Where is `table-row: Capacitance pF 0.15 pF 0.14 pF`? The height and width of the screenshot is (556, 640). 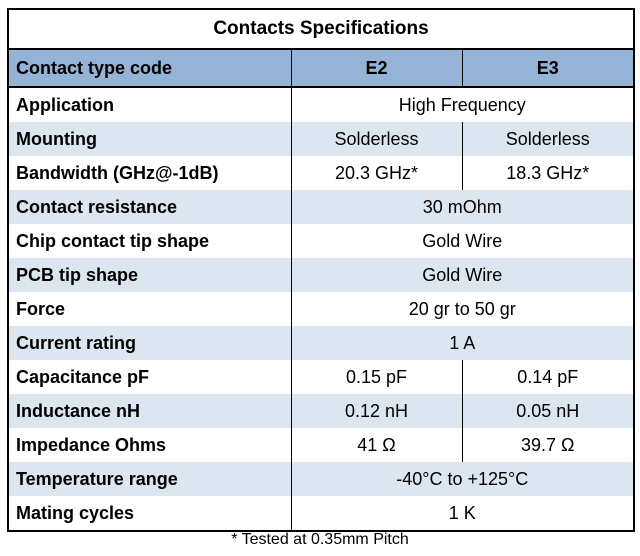 table-row: Capacitance pF 0.15 pF 0.14 pF is located at coordinates (321, 377).